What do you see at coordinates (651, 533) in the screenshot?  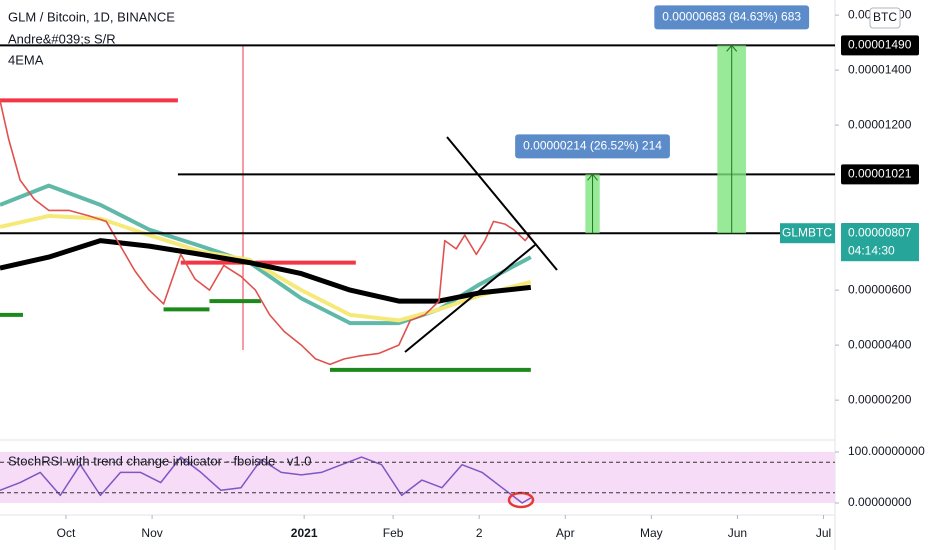 I see `x-tick-label: May` at bounding box center [651, 533].